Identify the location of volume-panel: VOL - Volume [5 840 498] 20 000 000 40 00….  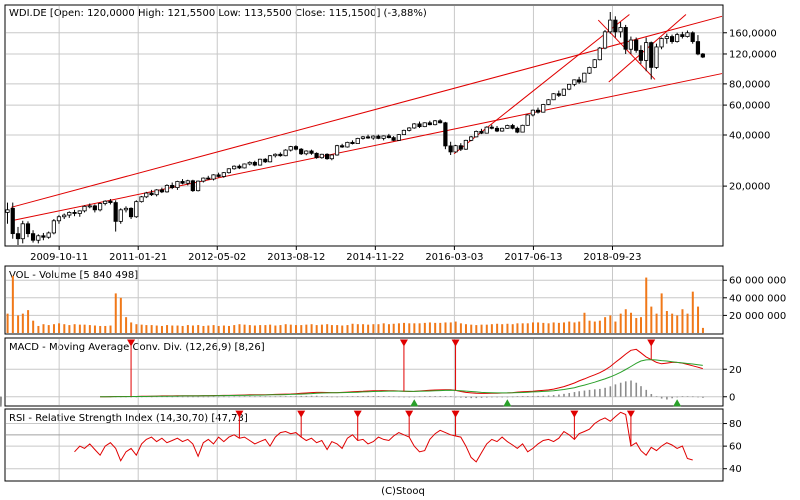
(395, 300).